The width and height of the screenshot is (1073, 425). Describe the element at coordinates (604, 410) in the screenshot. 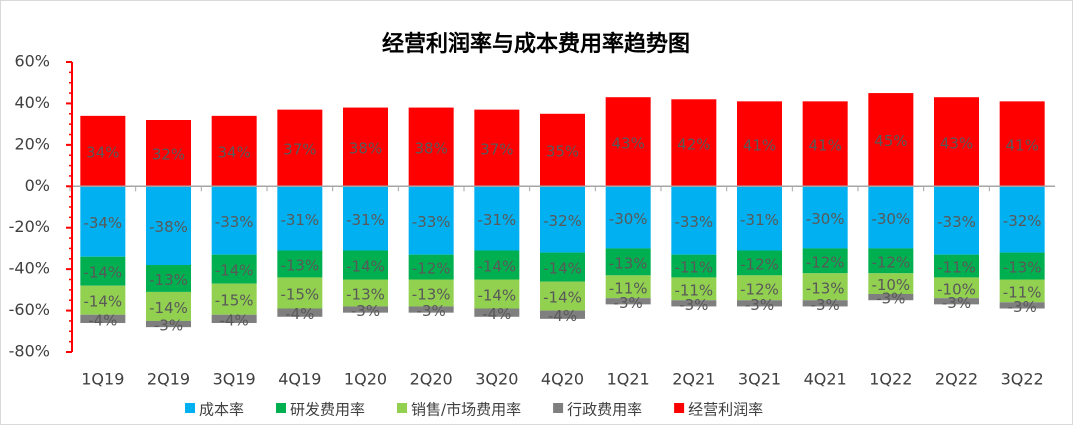

I see `legend-label: 行政费用率` at that location.